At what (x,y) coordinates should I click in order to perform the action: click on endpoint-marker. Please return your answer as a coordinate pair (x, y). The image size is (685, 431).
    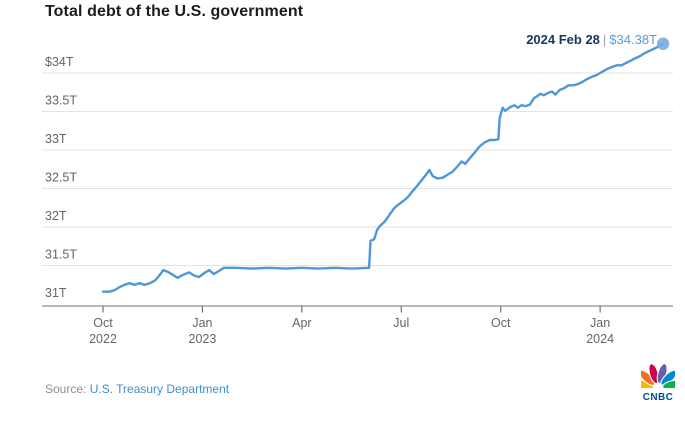
    Looking at the image, I should click on (663, 43).